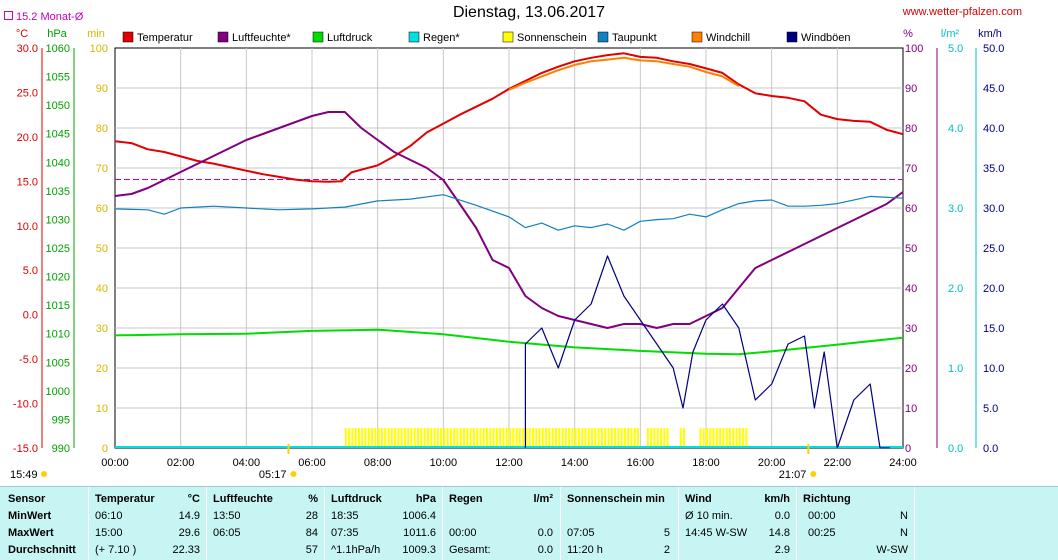 The height and width of the screenshot is (560, 1058). I want to click on moon-time: 15:49, so click(24, 475).